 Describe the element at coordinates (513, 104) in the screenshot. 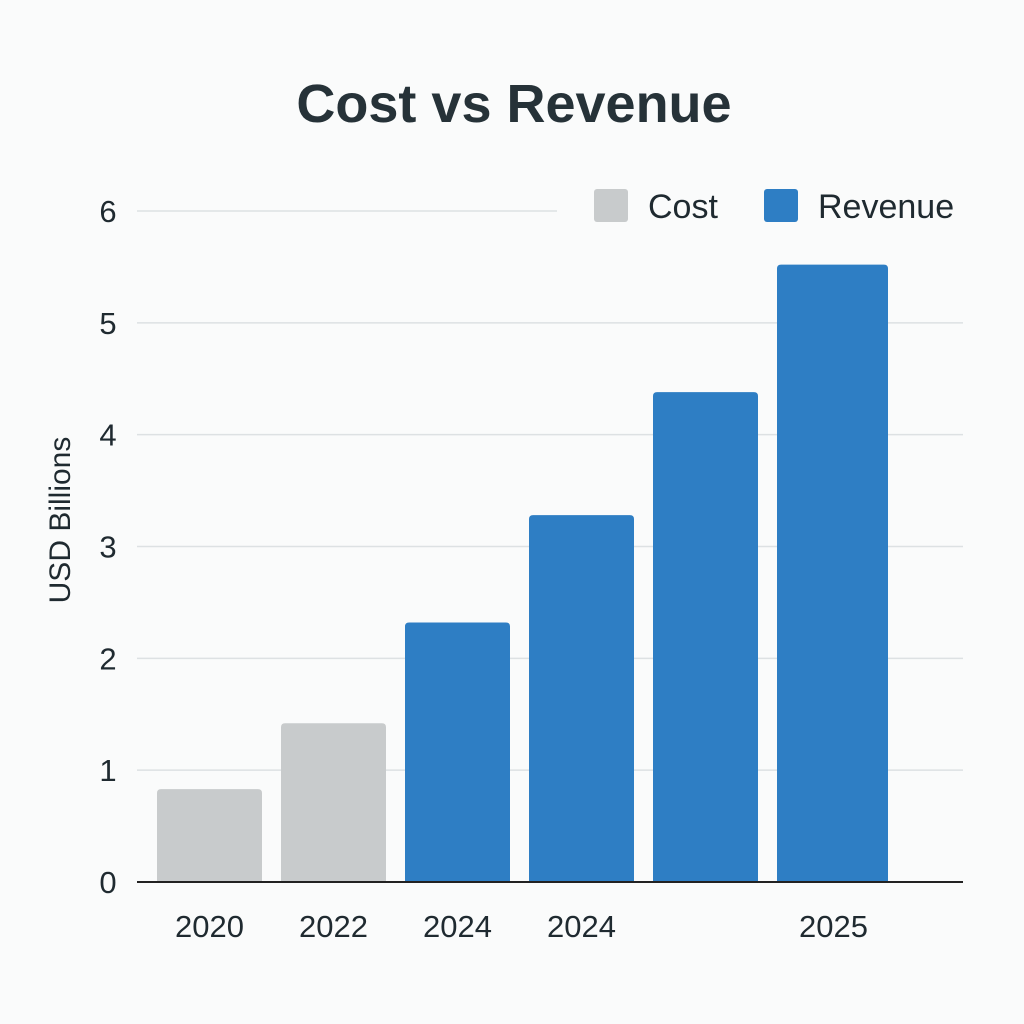

I see `chart-title: Cost vs Revenue` at that location.